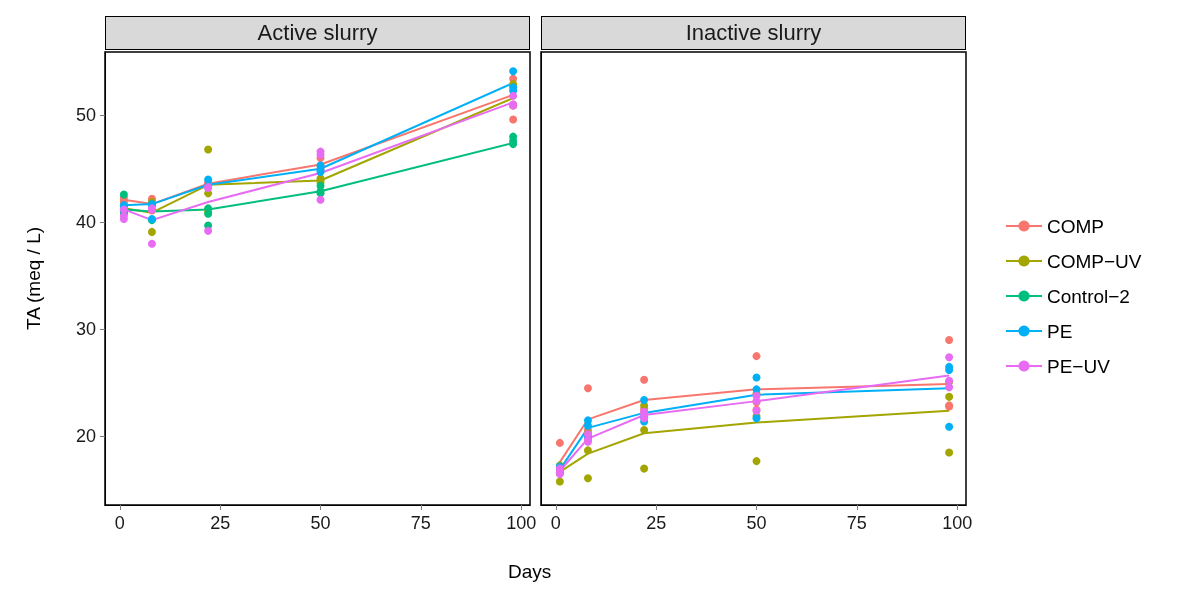 This screenshot has width=1190, height=592. I want to click on legend-label: COMP, so click(1075, 226).